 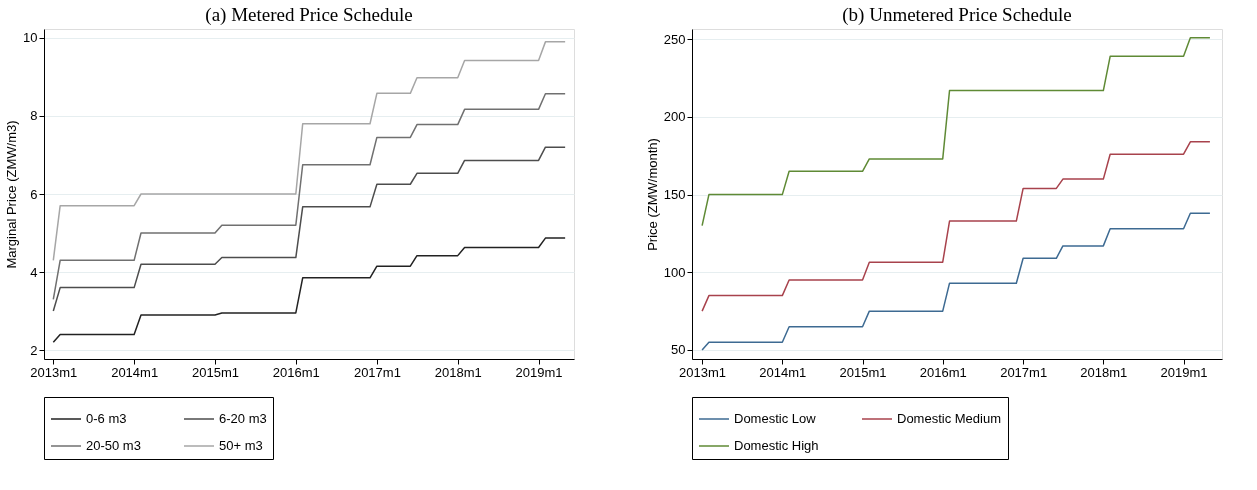 I want to click on legend-label: 6-20 m3, so click(x=243, y=418).